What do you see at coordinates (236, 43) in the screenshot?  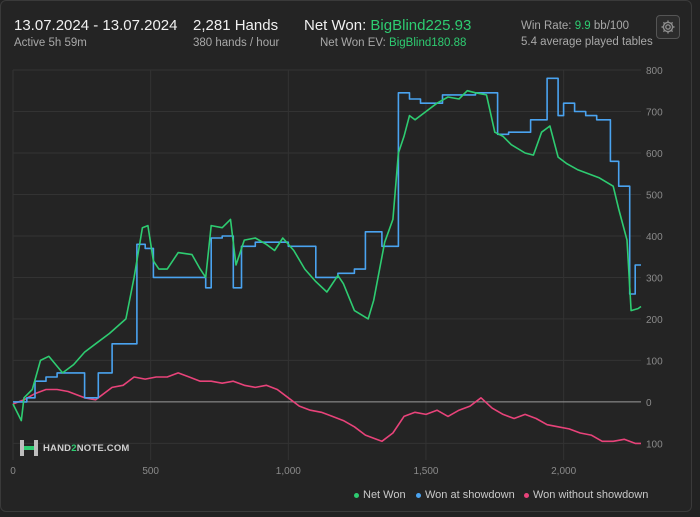 I see `hands-per-hour: 380 hands / hour` at bounding box center [236, 43].